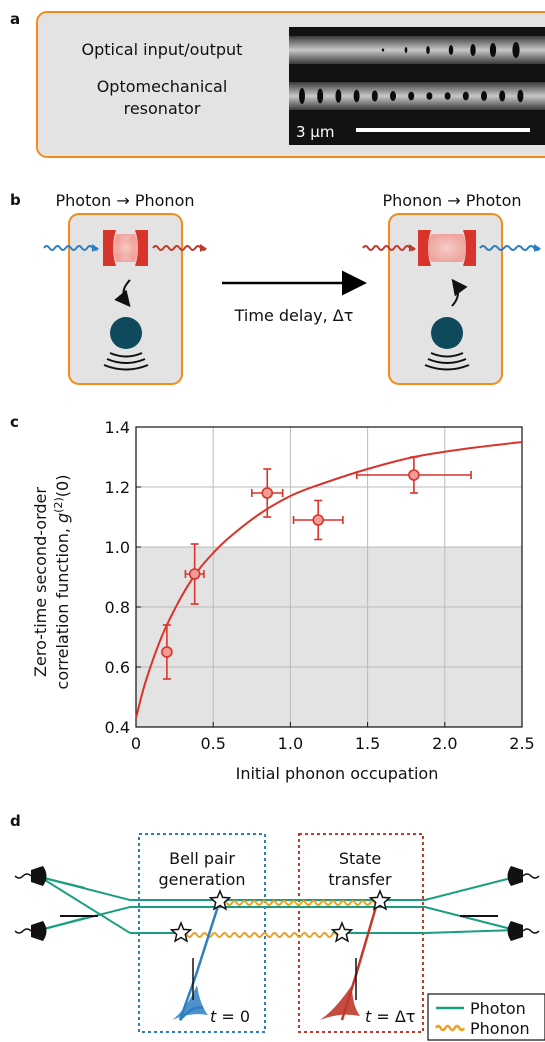 The width and height of the screenshot is (545, 1042). What do you see at coordinates (280, 916) in the screenshot?
I see `stars` at bounding box center [280, 916].